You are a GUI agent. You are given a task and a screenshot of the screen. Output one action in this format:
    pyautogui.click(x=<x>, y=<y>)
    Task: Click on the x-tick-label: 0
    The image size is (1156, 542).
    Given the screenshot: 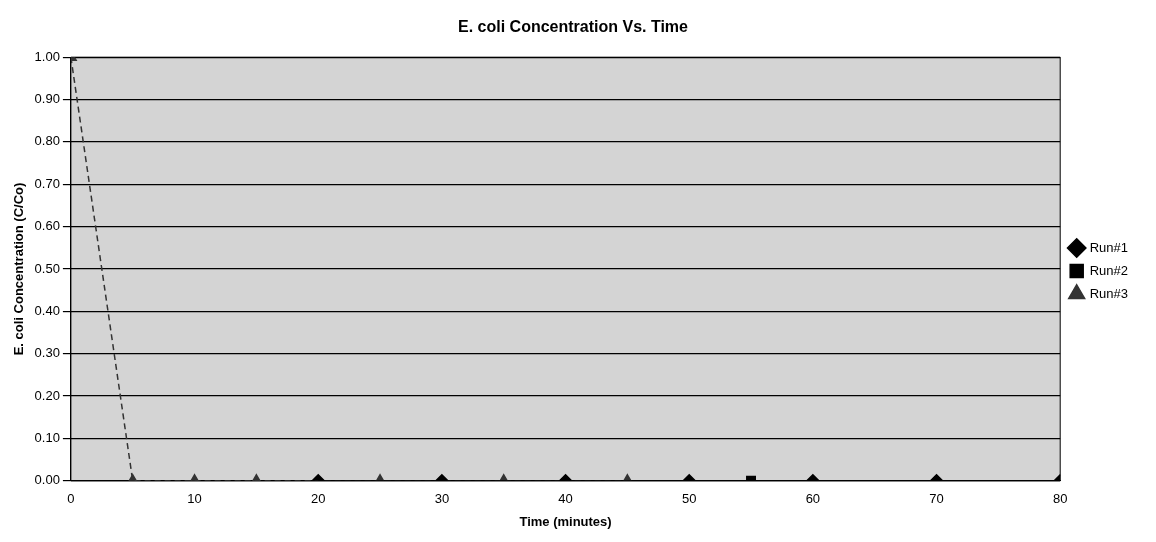 What is the action you would take?
    pyautogui.click(x=71, y=499)
    